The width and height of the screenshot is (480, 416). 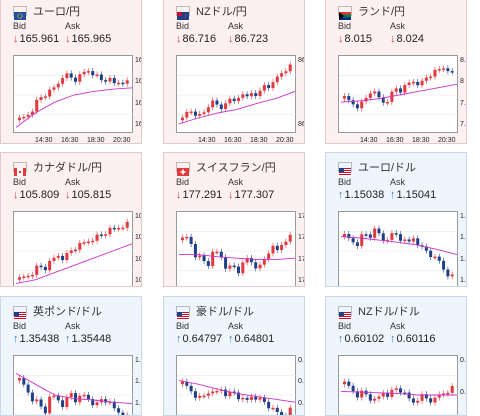 I want to click on bid-value: ↓177.291, so click(x=199, y=195).